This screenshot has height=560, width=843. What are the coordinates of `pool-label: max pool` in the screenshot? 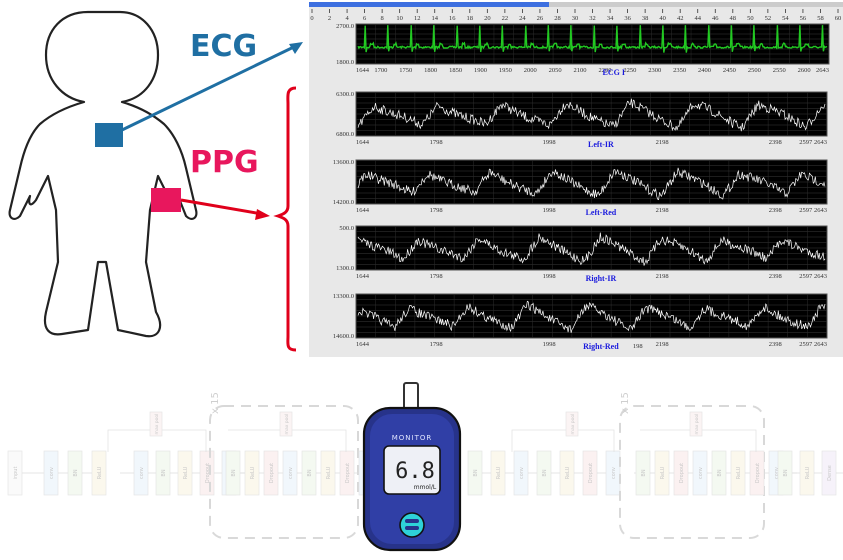 It's located at (697, 424).